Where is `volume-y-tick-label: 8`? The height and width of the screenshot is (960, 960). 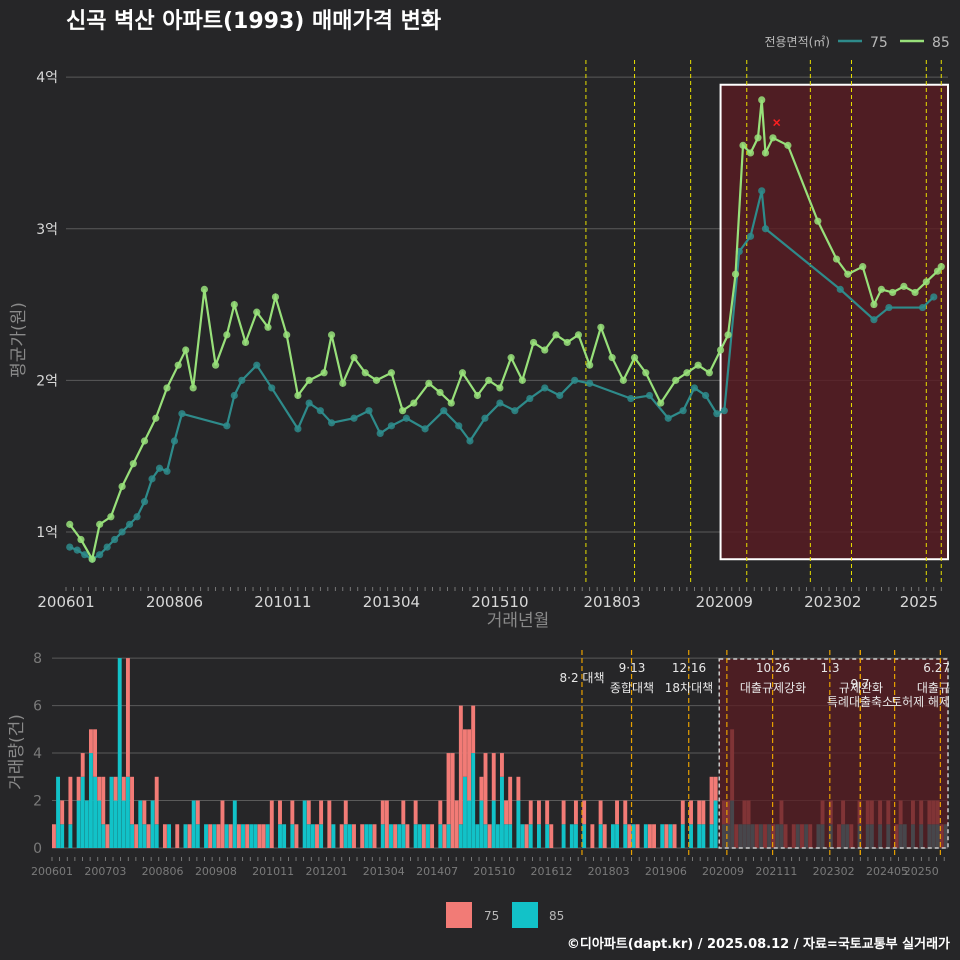 volume-y-tick-label: 8 is located at coordinates (37, 659).